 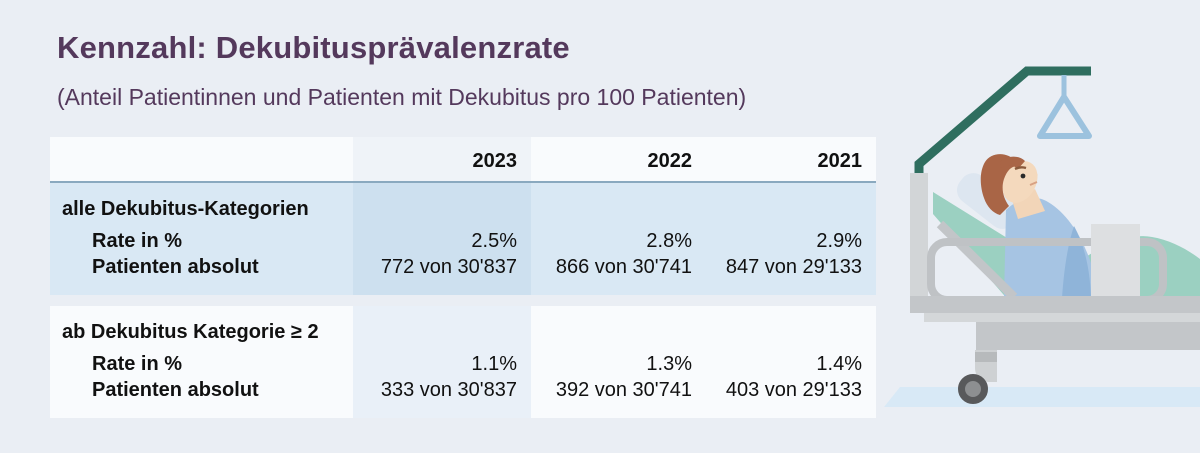 What do you see at coordinates (494, 241) in the screenshot?
I see `rate-2023: 2.5%` at bounding box center [494, 241].